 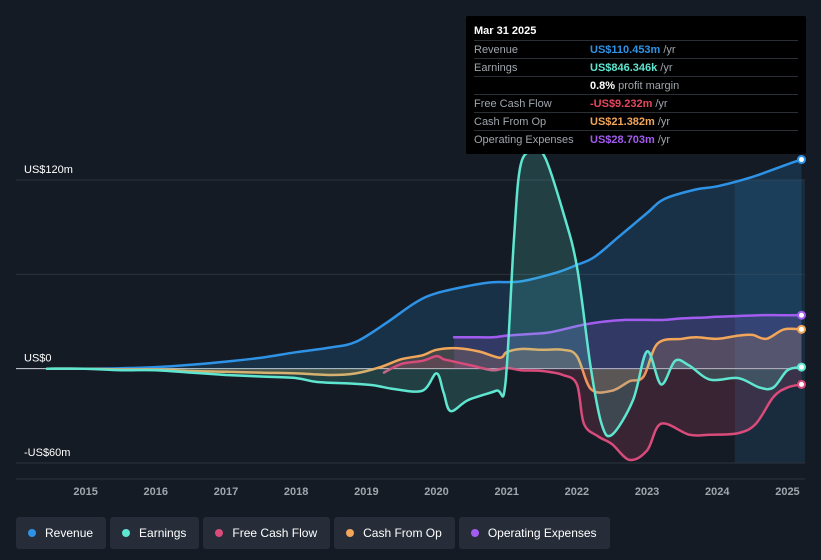 I want to click on tooltip-value: US$21.382m, so click(x=622, y=121).